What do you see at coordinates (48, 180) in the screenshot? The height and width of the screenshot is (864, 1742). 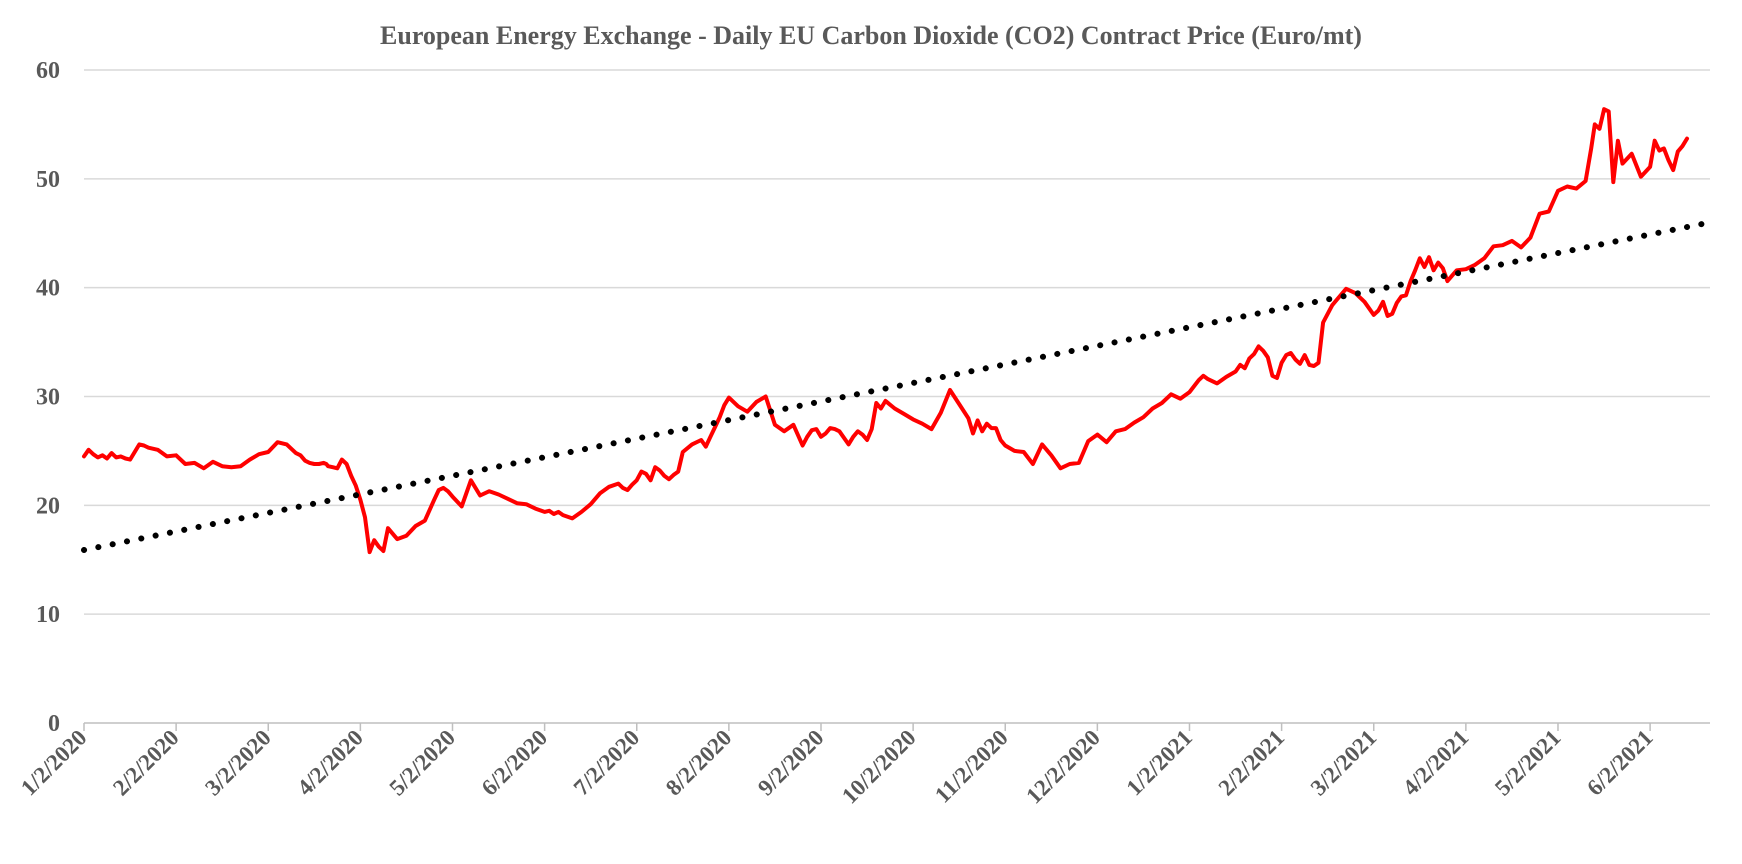 I see `y-tick-label-50: 50` at bounding box center [48, 180].